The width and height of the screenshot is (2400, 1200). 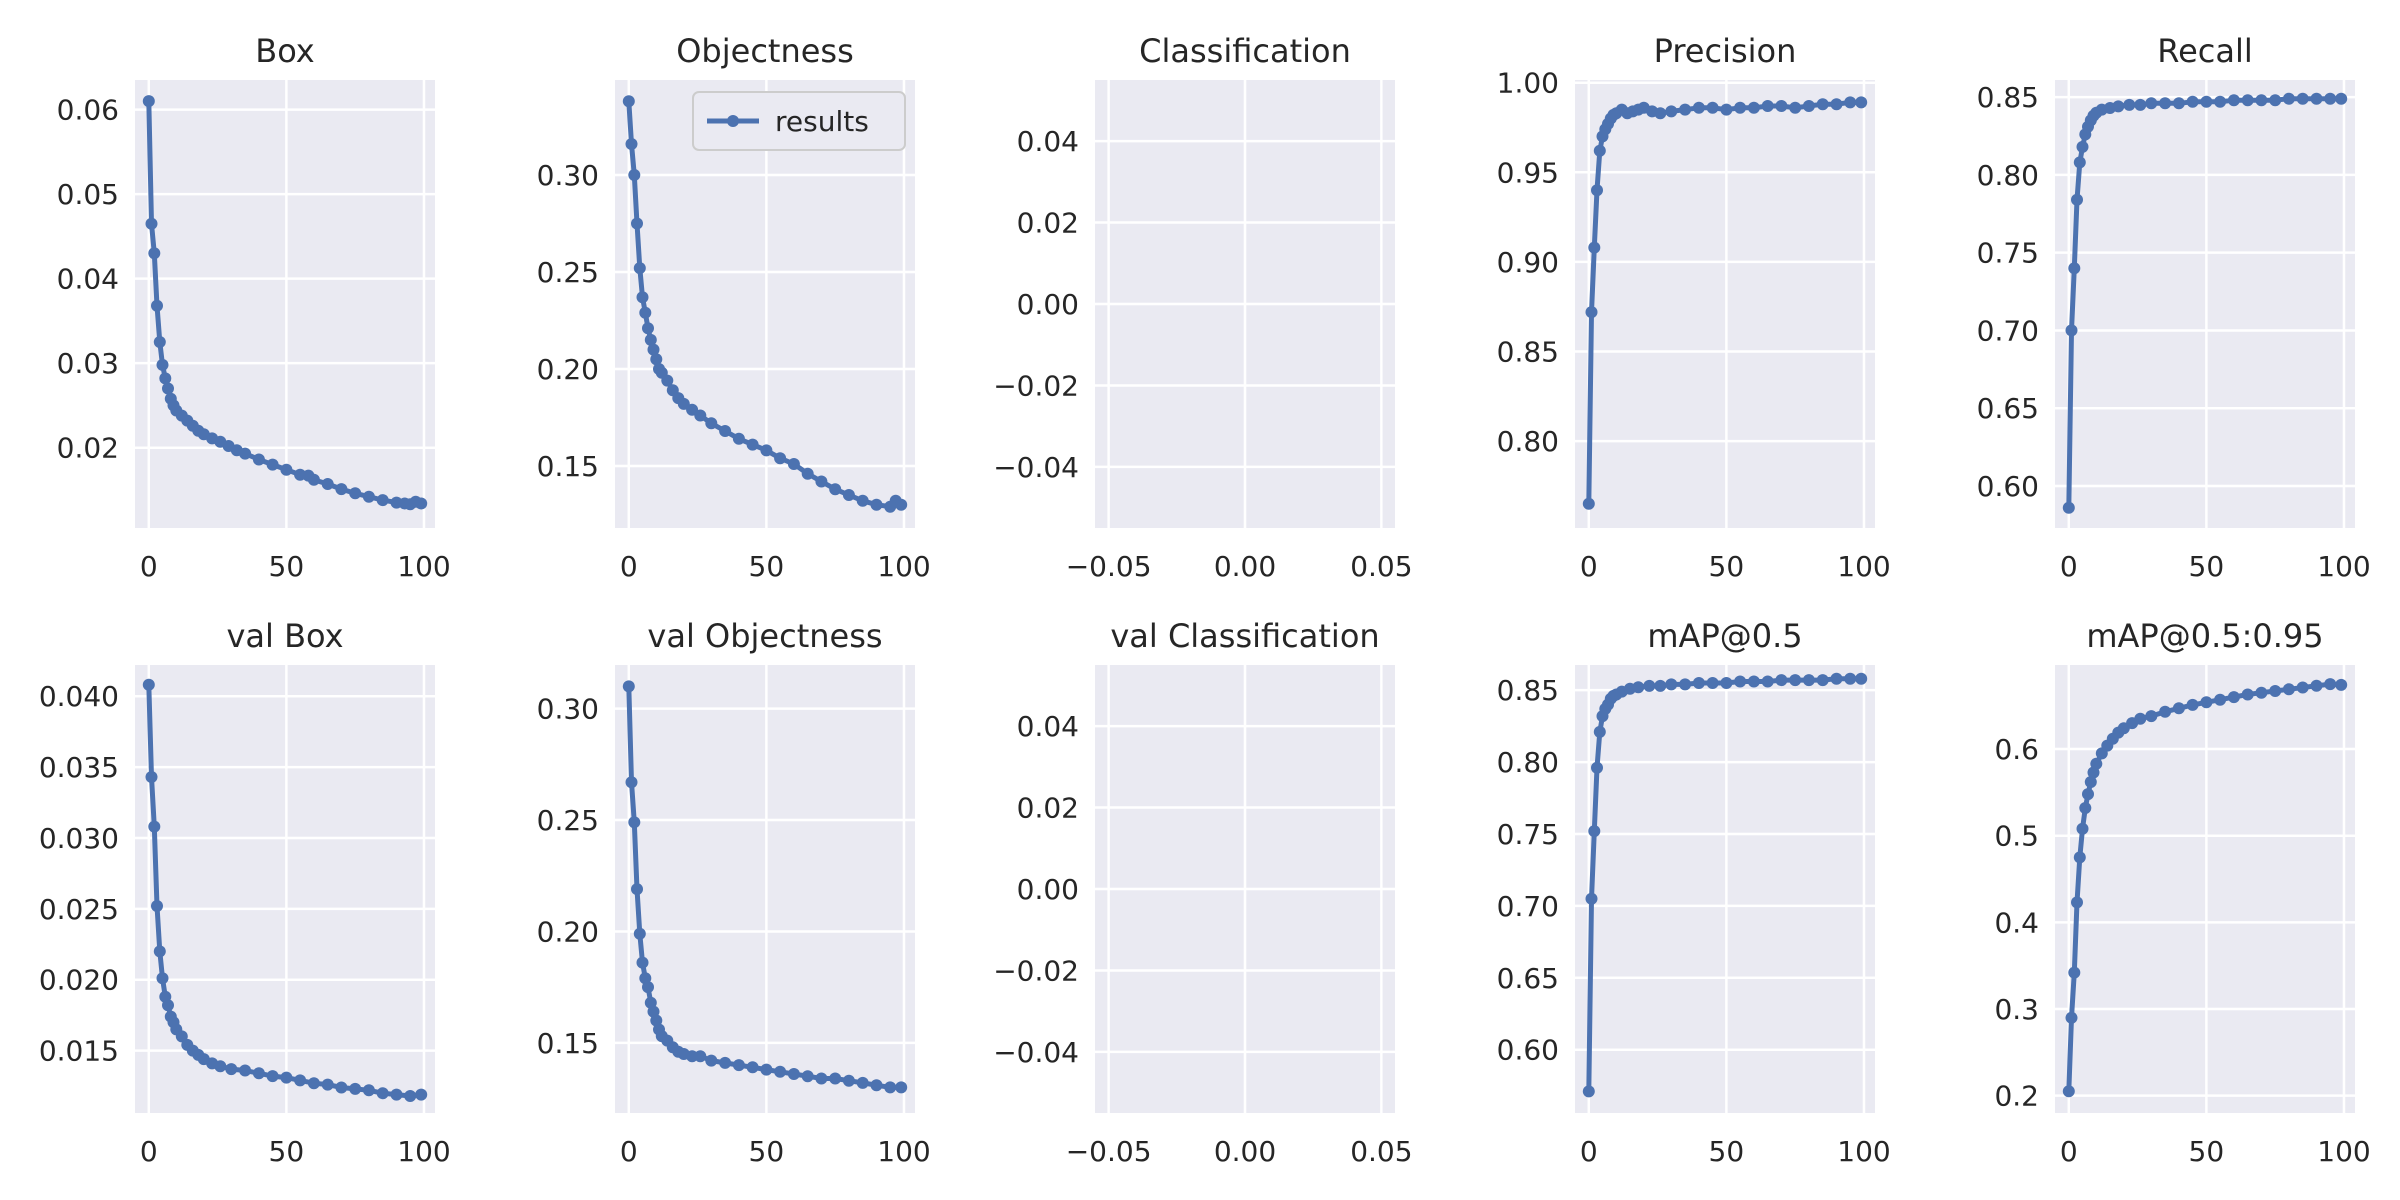 What do you see at coordinates (1048, 304) in the screenshot?
I see `y-tick-label: 0.00` at bounding box center [1048, 304].